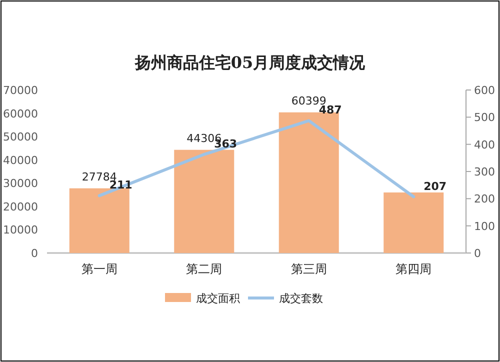 This screenshot has width=500, height=362. What do you see at coordinates (34, 253) in the screenshot?
I see `y-tick-label: 0` at bounding box center [34, 253].